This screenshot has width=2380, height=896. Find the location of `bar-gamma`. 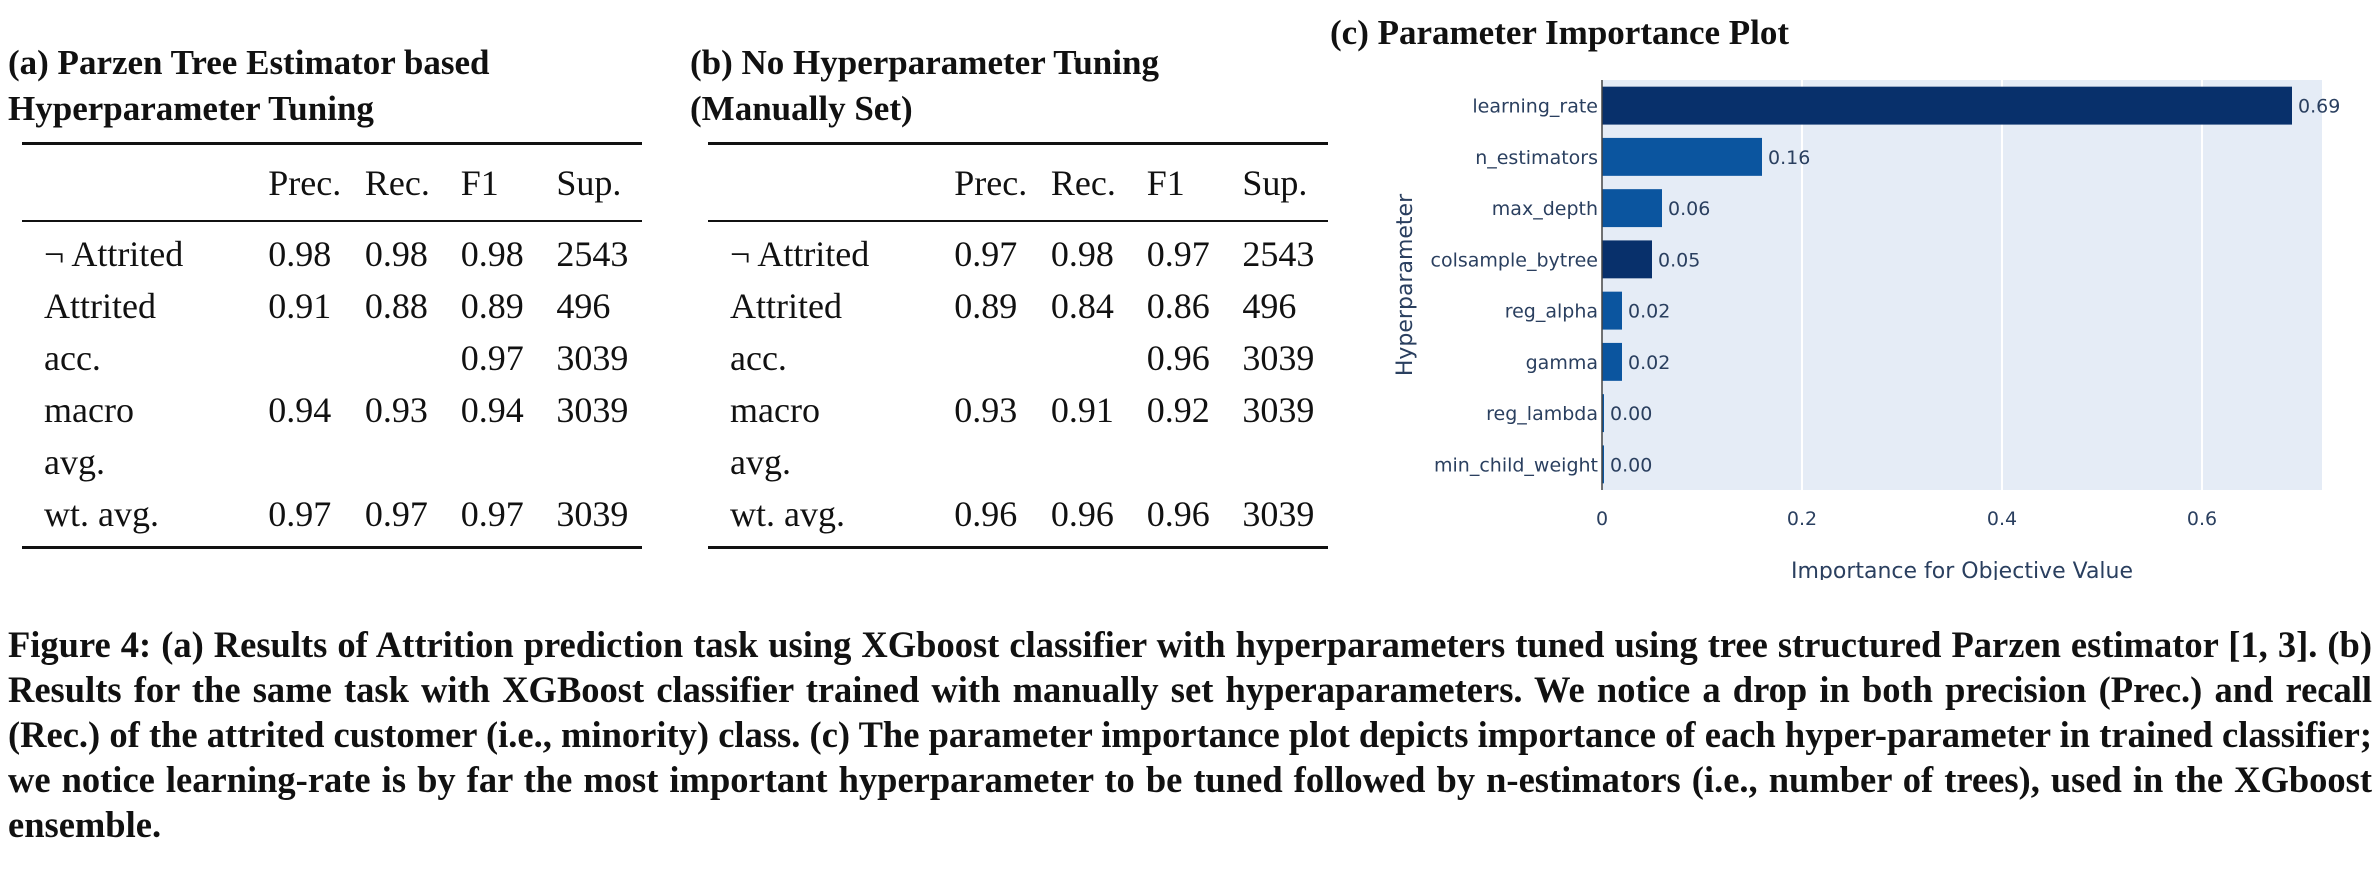

bar-gamma is located at coordinates (1612, 361).